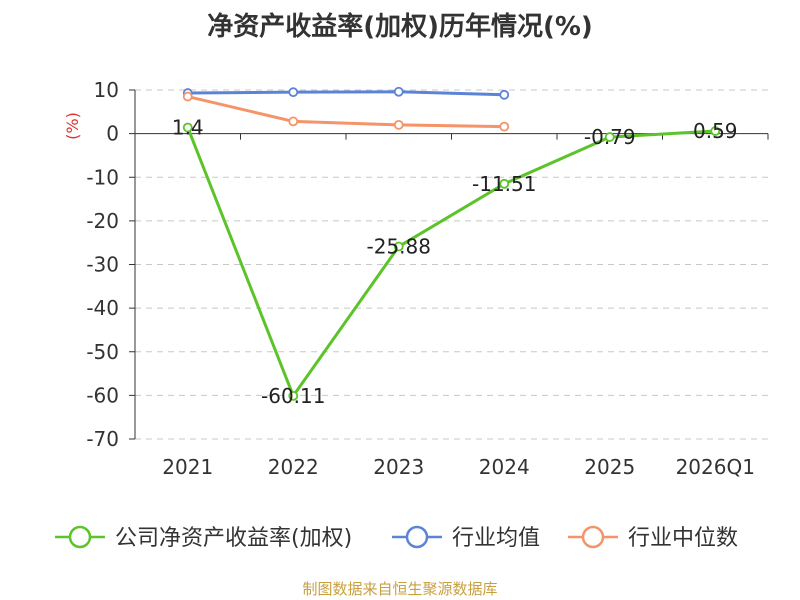 This screenshot has height=600, width=800. I want to click on y-tick-label: -40, so click(102, 308).